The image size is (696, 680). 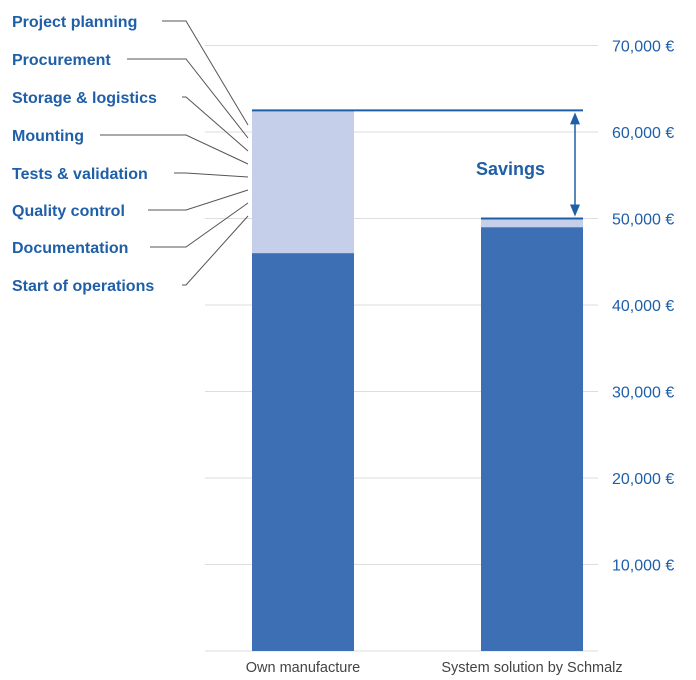 What do you see at coordinates (643, 479) in the screenshot?
I see `y-tick-label-1: 20,000 €` at bounding box center [643, 479].